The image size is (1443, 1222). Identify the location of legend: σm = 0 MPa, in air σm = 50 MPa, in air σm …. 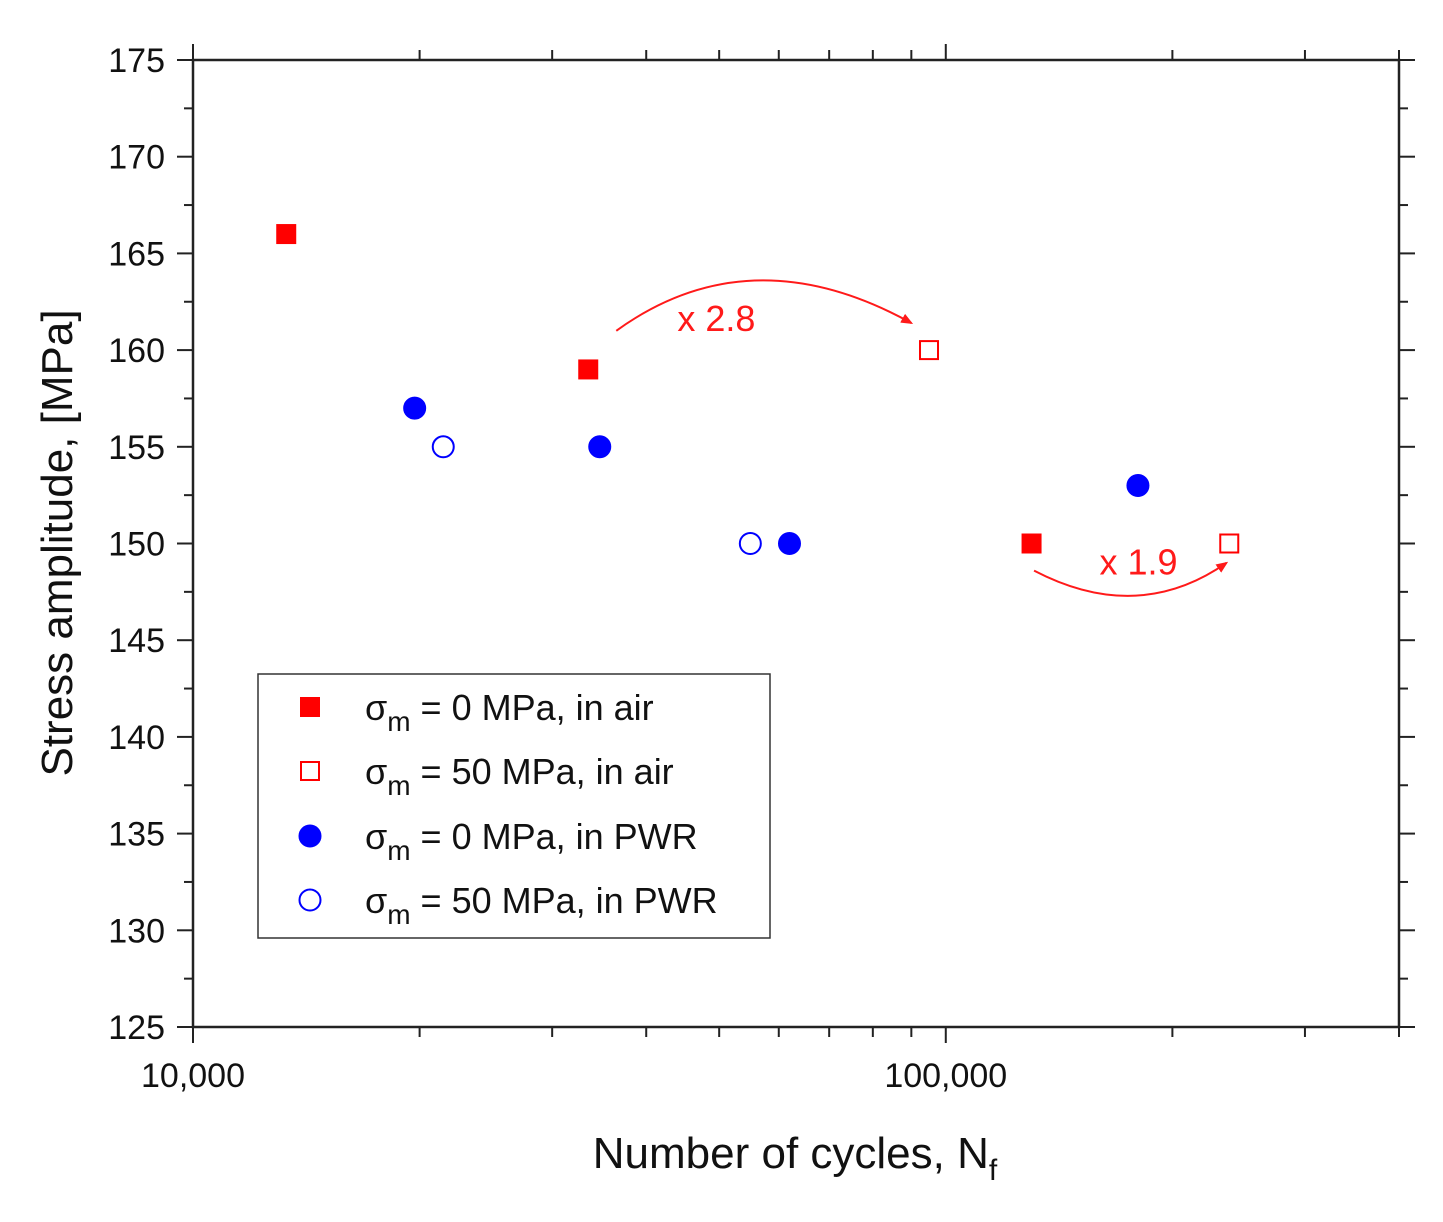
(514, 806).